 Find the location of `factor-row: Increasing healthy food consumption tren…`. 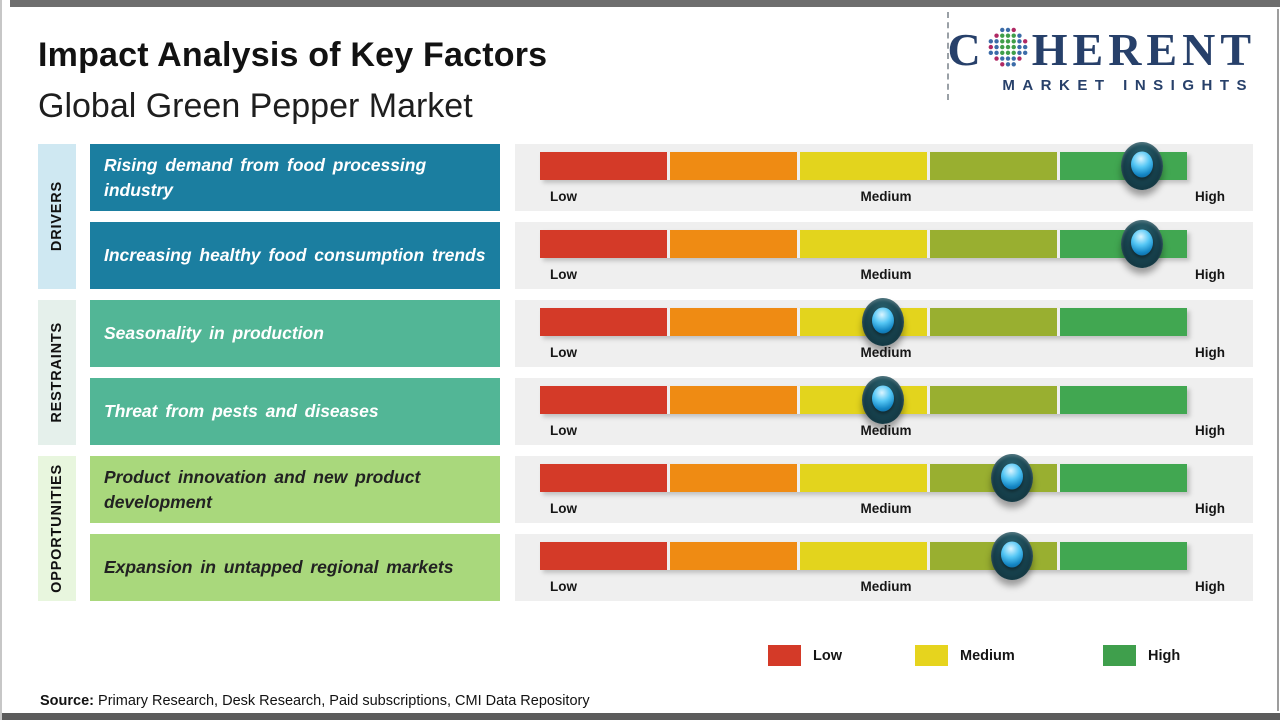

factor-row: Increasing healthy food consumption tren… is located at coordinates (671, 254).